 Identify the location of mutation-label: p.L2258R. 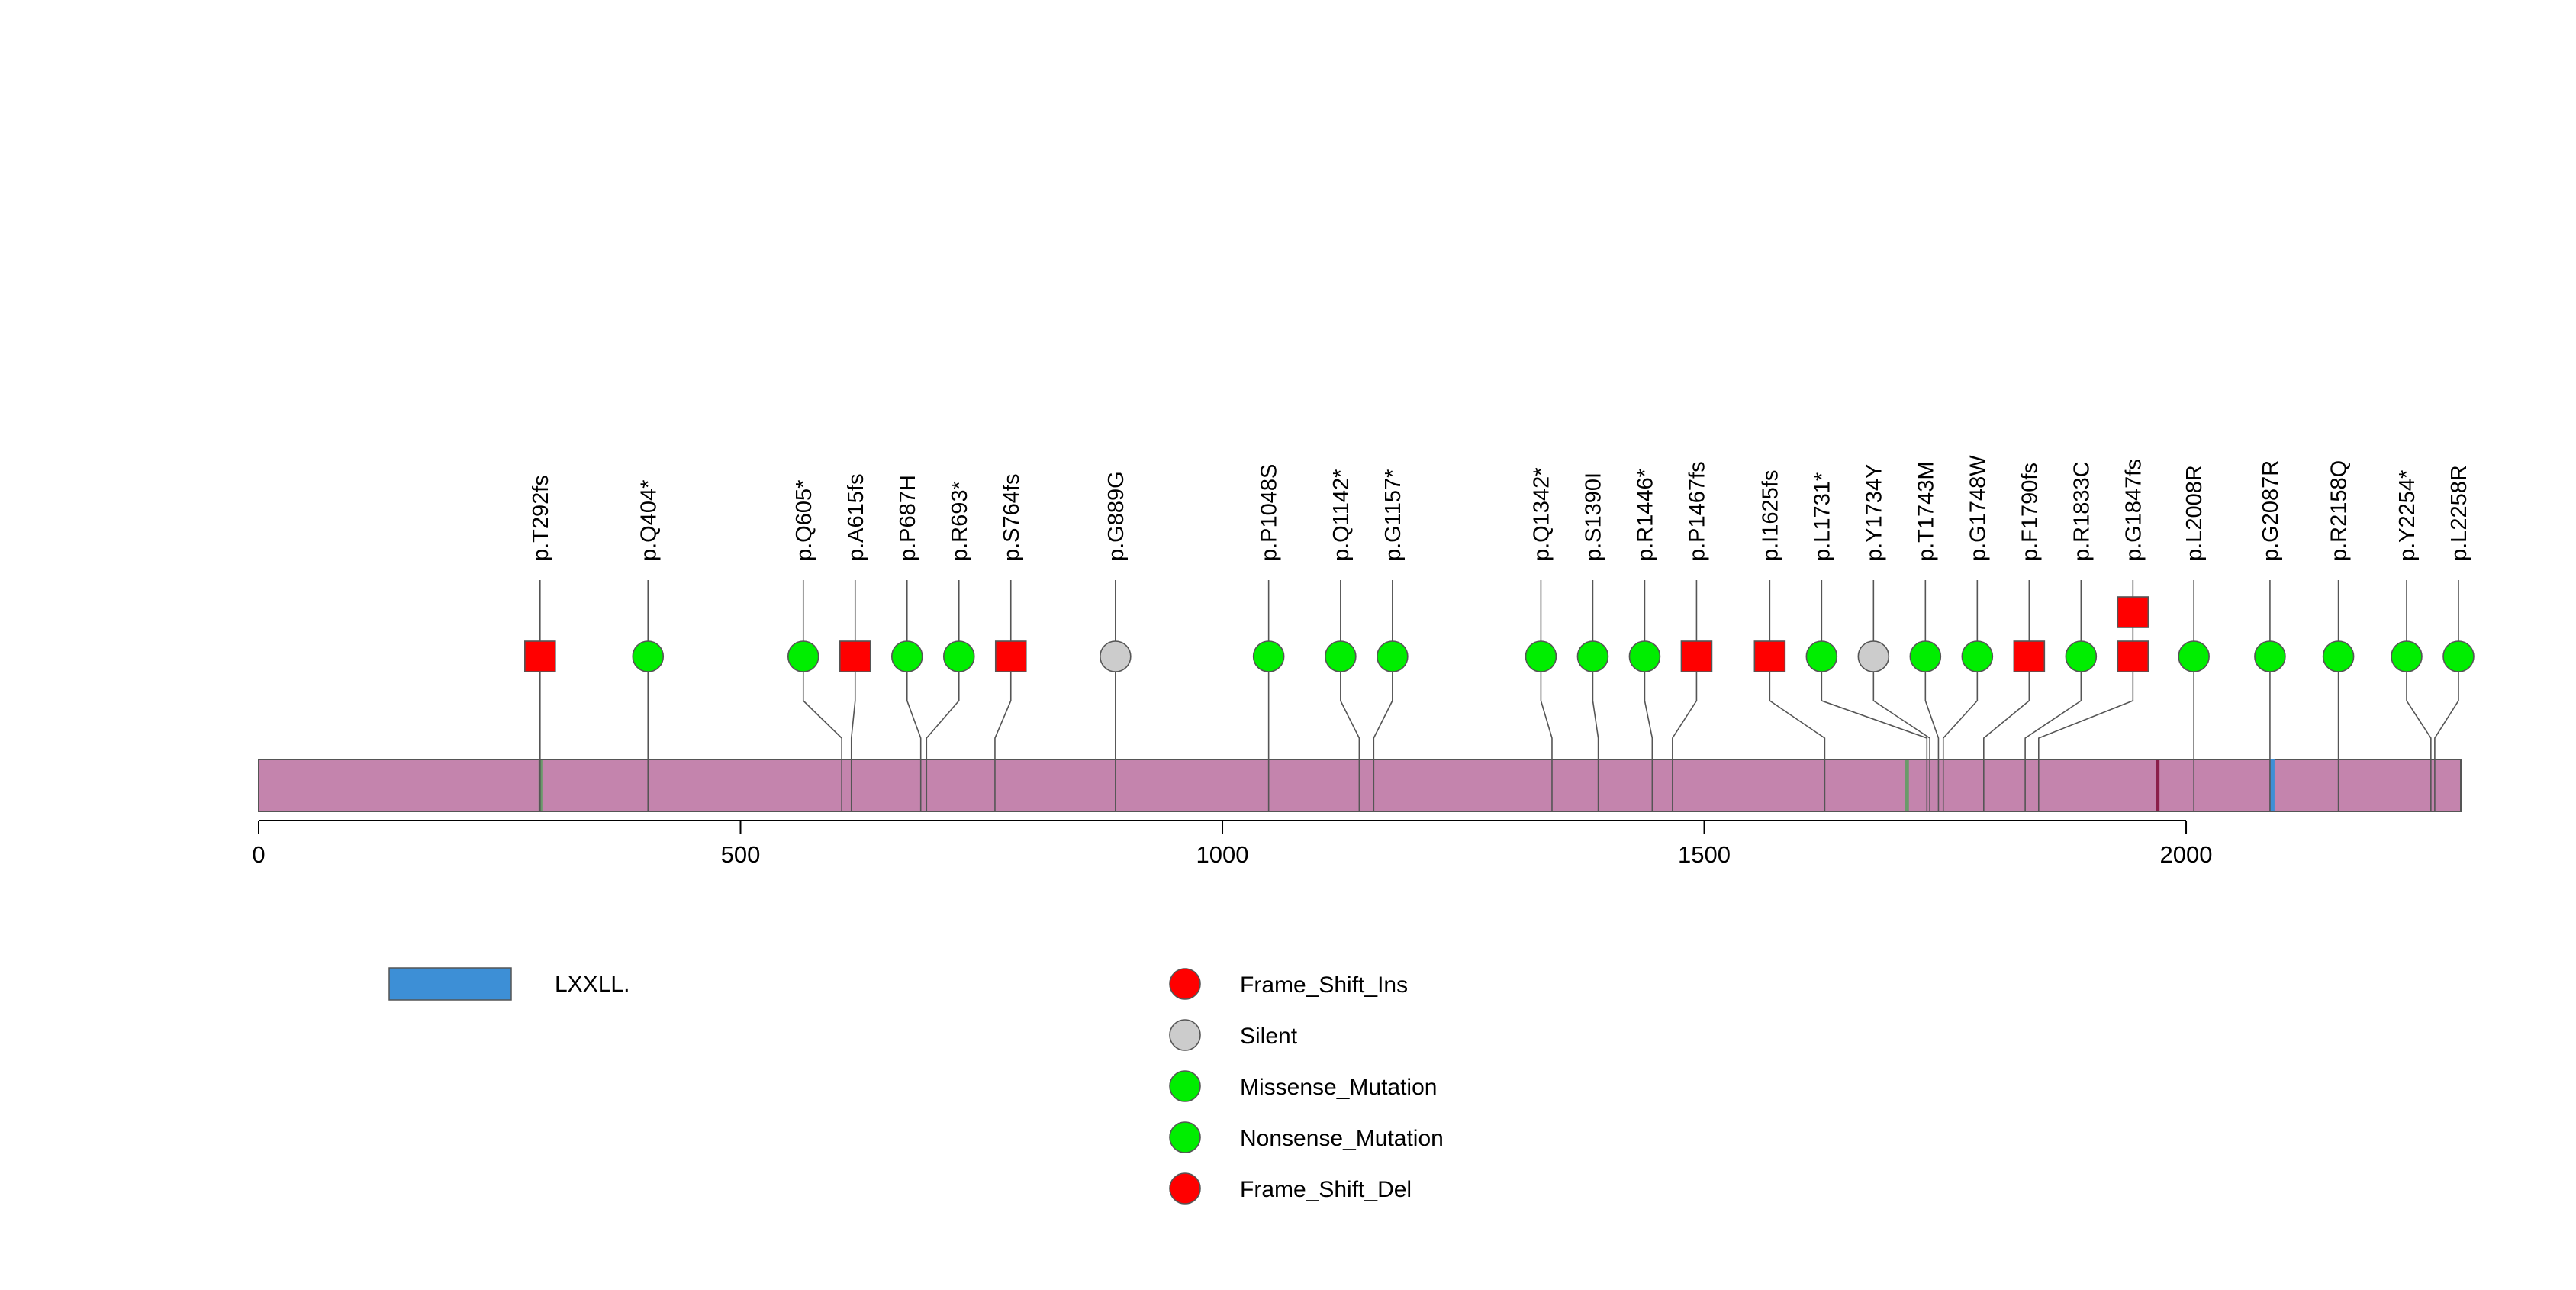
(2459, 513).